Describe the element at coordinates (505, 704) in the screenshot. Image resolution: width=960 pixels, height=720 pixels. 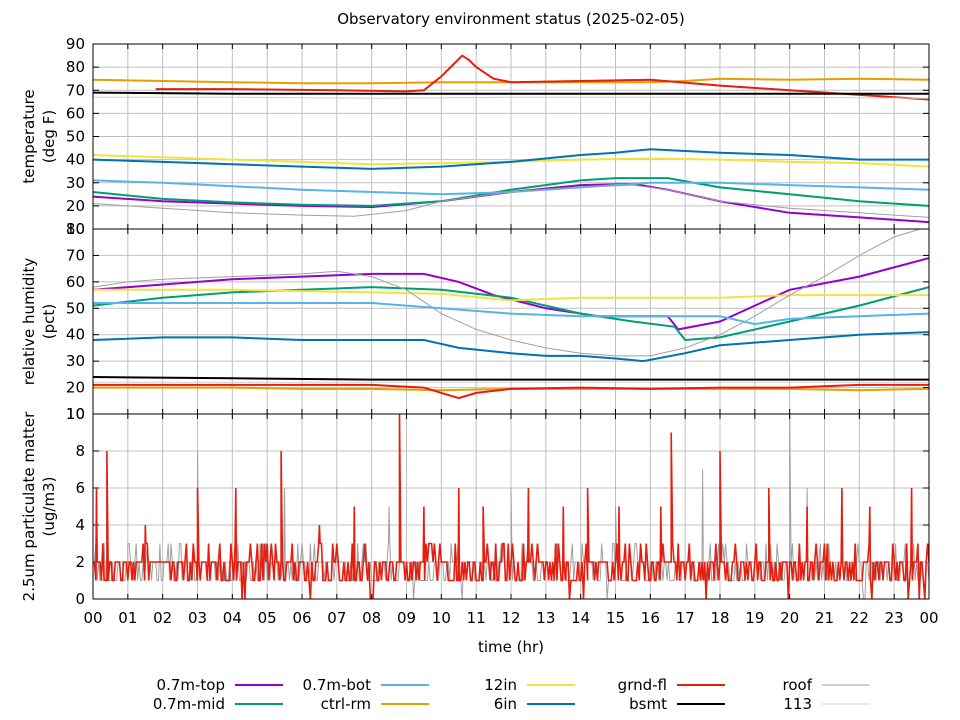
I see `legend-label: 6in` at that location.